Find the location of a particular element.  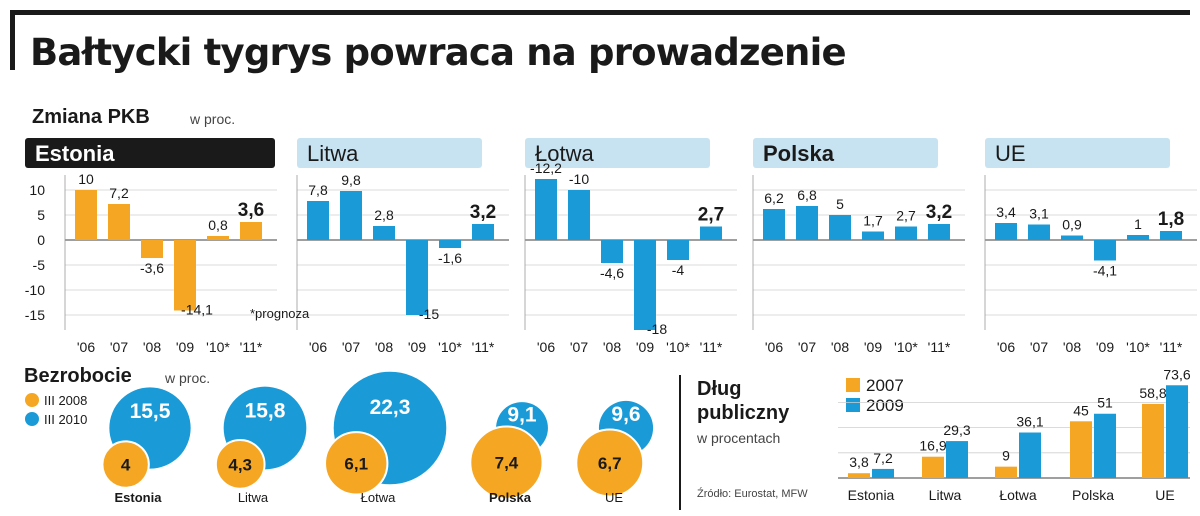

debt-x-label: Estonia is located at coordinates (871, 495).